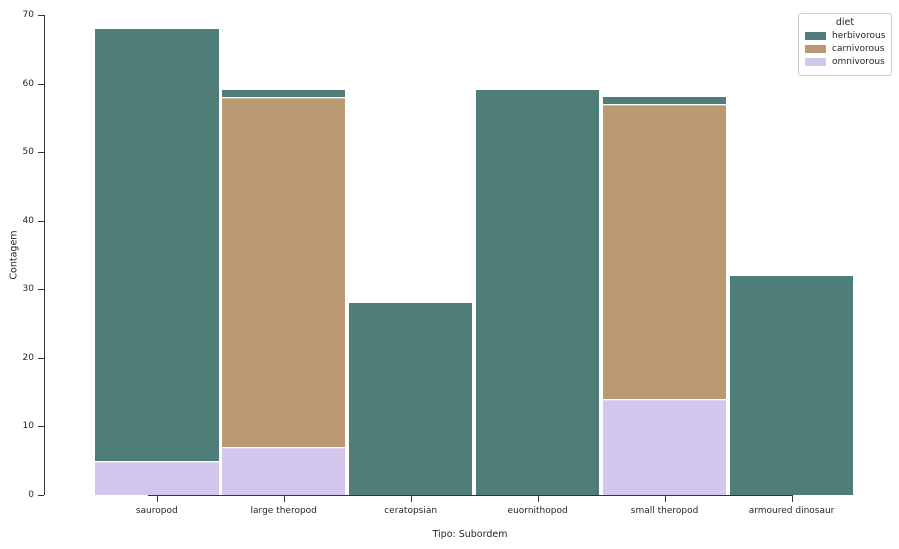 The image size is (899, 549). What do you see at coordinates (283, 94) in the screenshot?
I see `bar-segment-large-theropod-herbivorous` at bounding box center [283, 94].